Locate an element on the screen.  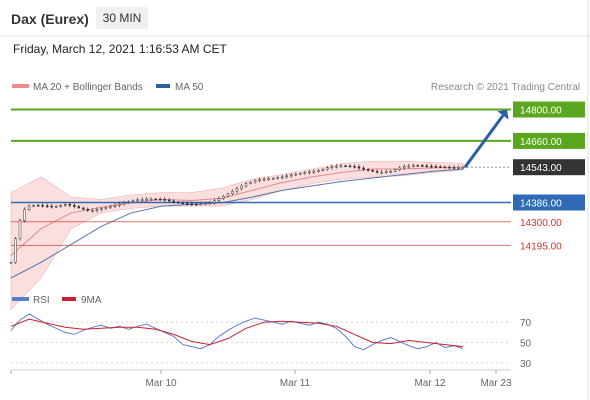
interval-badge is located at coordinates (122, 18).